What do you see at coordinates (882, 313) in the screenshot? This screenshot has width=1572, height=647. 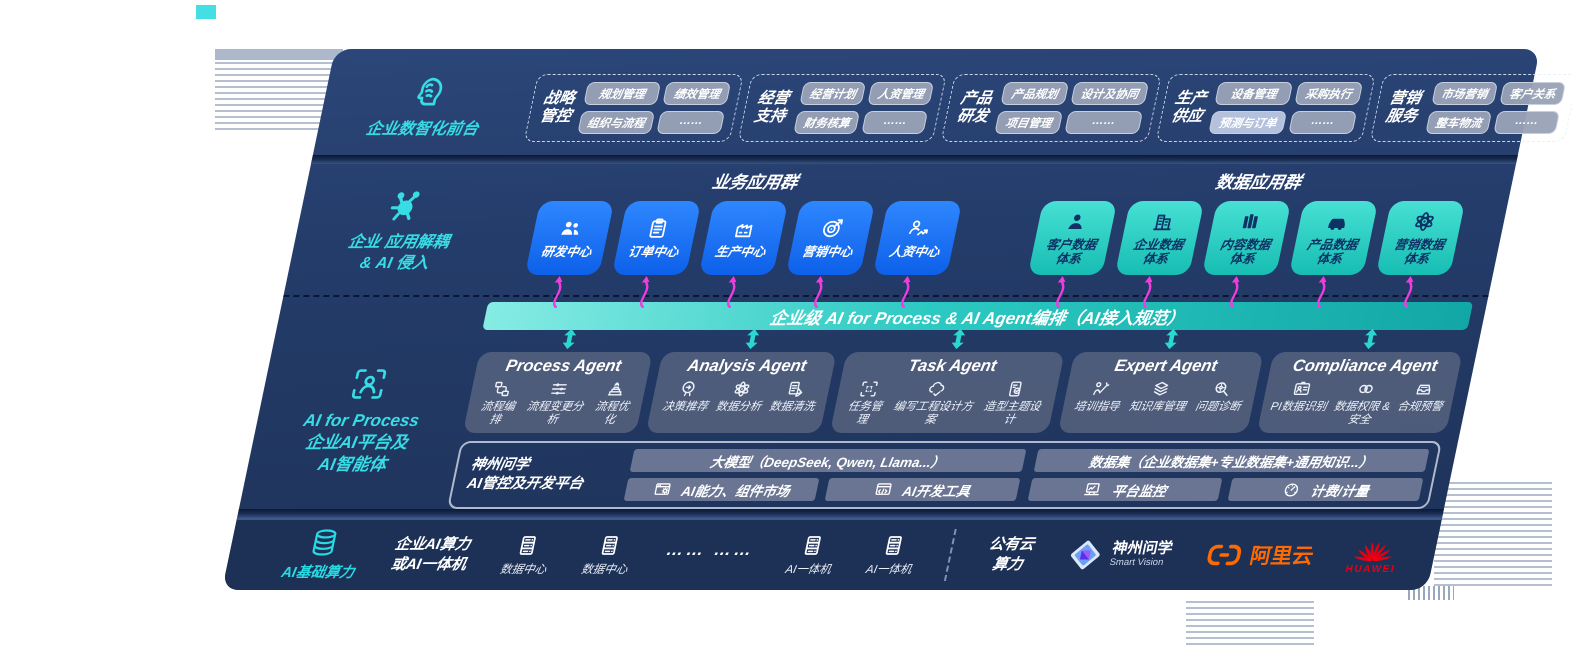 I see `orchestration-zone: 企业级 AI for Process & AI Agent编排（AI接入规范）` at bounding box center [882, 313].